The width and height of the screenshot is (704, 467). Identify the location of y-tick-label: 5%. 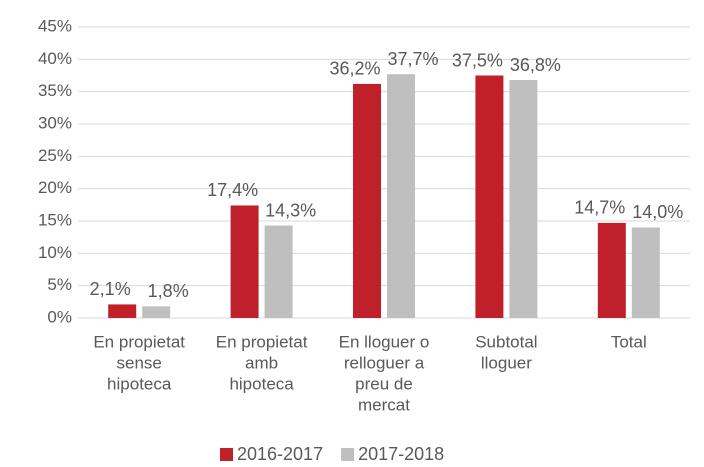
(59, 284).